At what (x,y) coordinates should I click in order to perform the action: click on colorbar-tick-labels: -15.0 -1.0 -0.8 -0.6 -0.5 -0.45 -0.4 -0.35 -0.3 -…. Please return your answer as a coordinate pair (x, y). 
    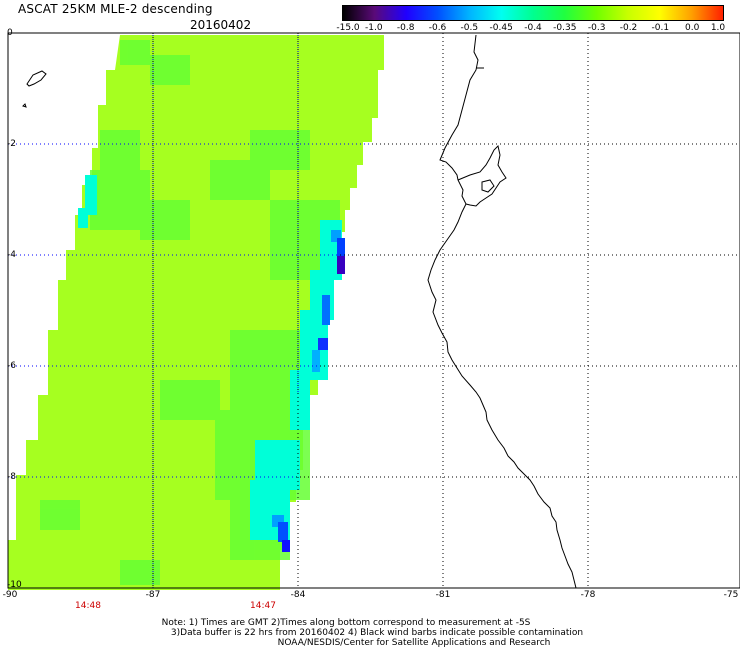
    Looking at the image, I should click on (531, 30).